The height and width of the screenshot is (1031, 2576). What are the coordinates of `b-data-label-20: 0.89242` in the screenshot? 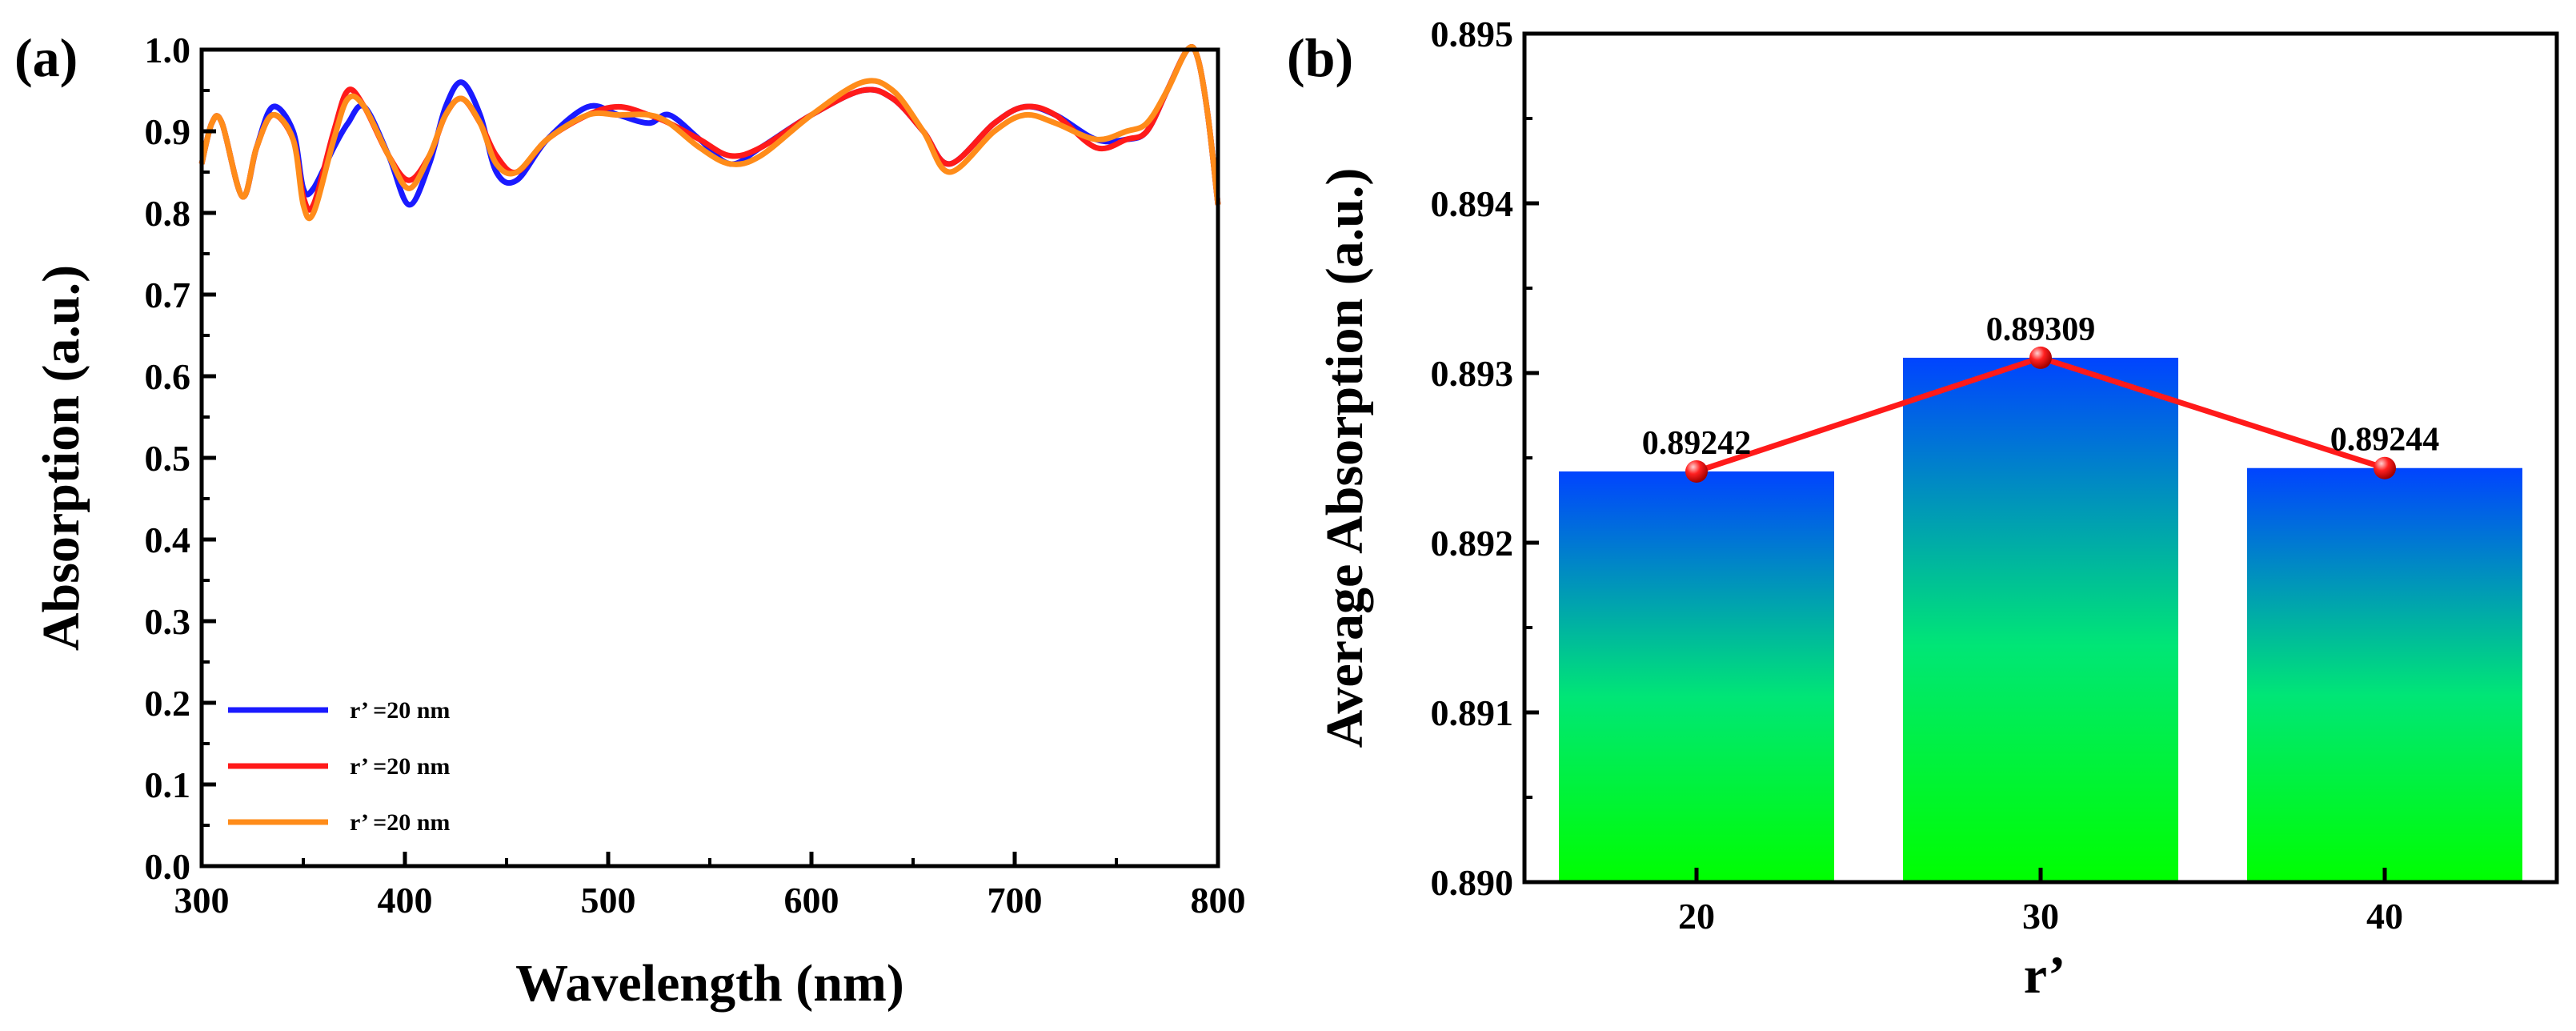 It's located at (1697, 443).